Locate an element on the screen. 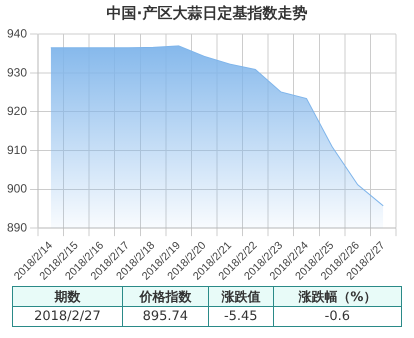 The width and height of the screenshot is (414, 338). chart-title: 中国·产区大蒜日定基指数走势 is located at coordinates (207, 13).